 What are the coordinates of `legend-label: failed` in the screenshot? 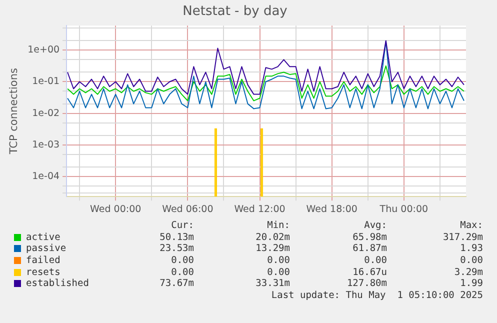 It's located at (43, 260).